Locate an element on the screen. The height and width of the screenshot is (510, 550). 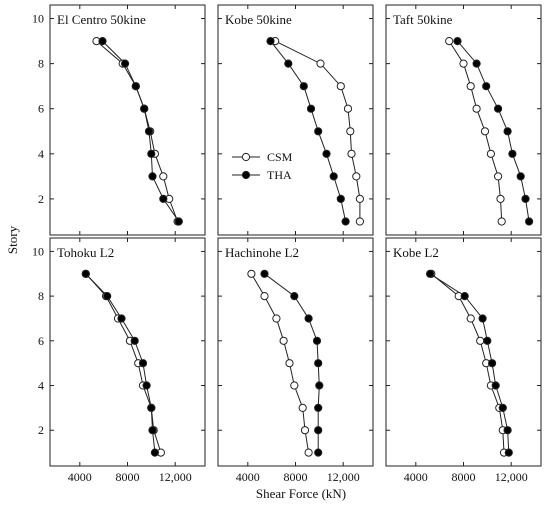
chart-panel: 4000 8000 12,000 Kobe L2 is located at coordinates (463, 360).